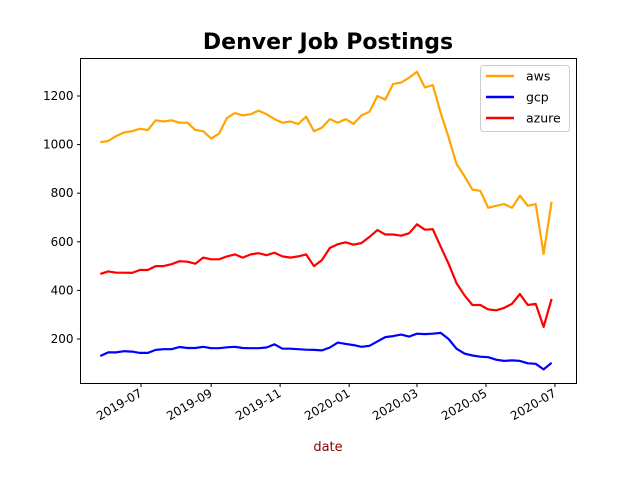  I want to click on x-tick-label: 2019-07, so click(119, 404).